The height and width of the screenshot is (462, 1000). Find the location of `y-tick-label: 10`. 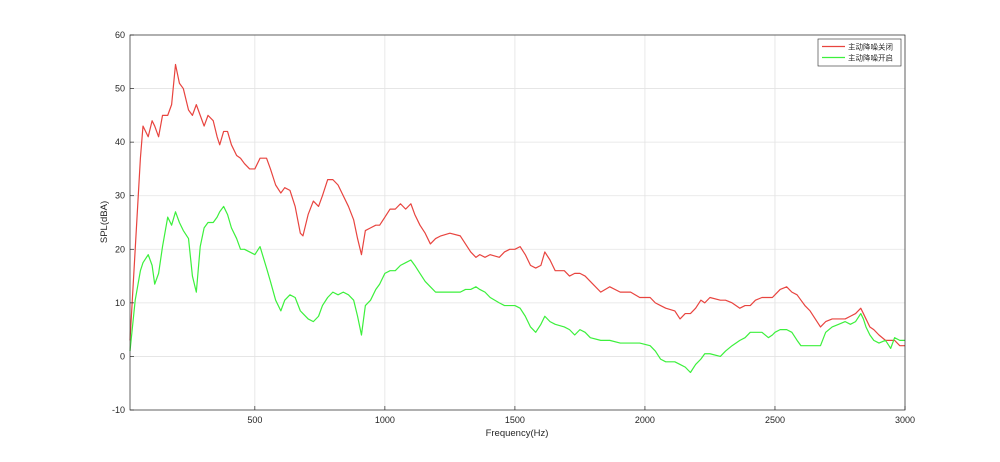

y-tick-label: 10 is located at coordinates (120, 303).